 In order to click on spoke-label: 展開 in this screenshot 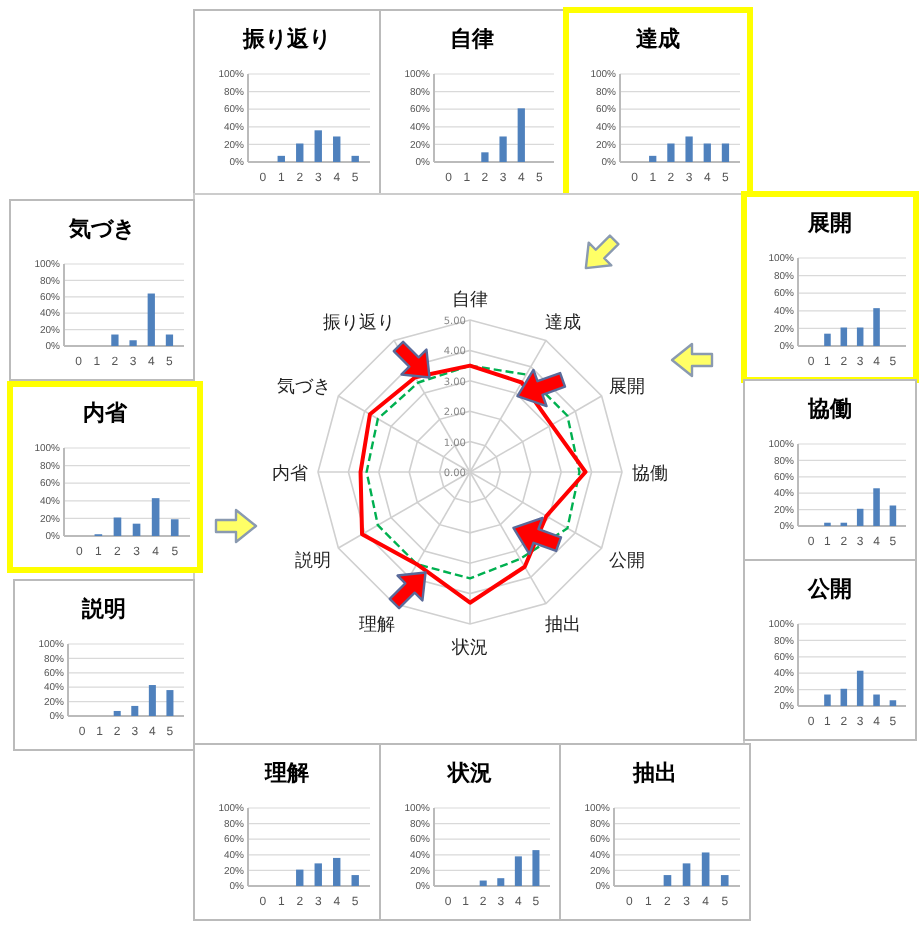, I will do `click(626, 387)`.